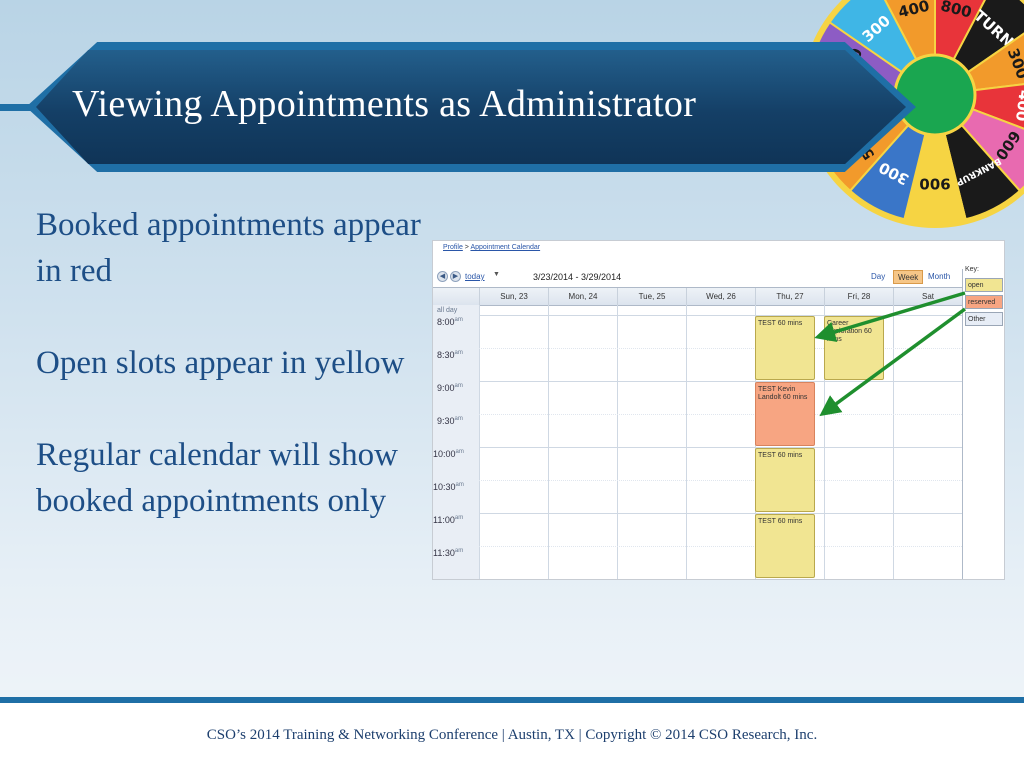 Image resolution: width=1024 pixels, height=768 pixels. What do you see at coordinates (651, 296) in the screenshot?
I see `day-header-tue: Tue, 25` at bounding box center [651, 296].